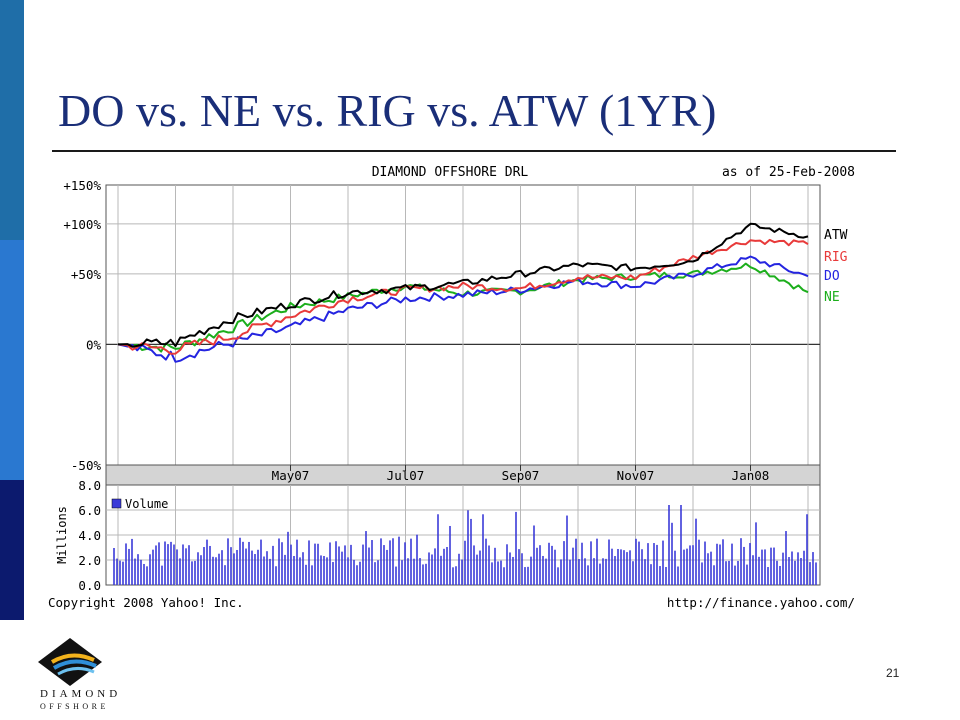  What do you see at coordinates (146, 504) in the screenshot?
I see `volume-legend-label: Volume` at bounding box center [146, 504].